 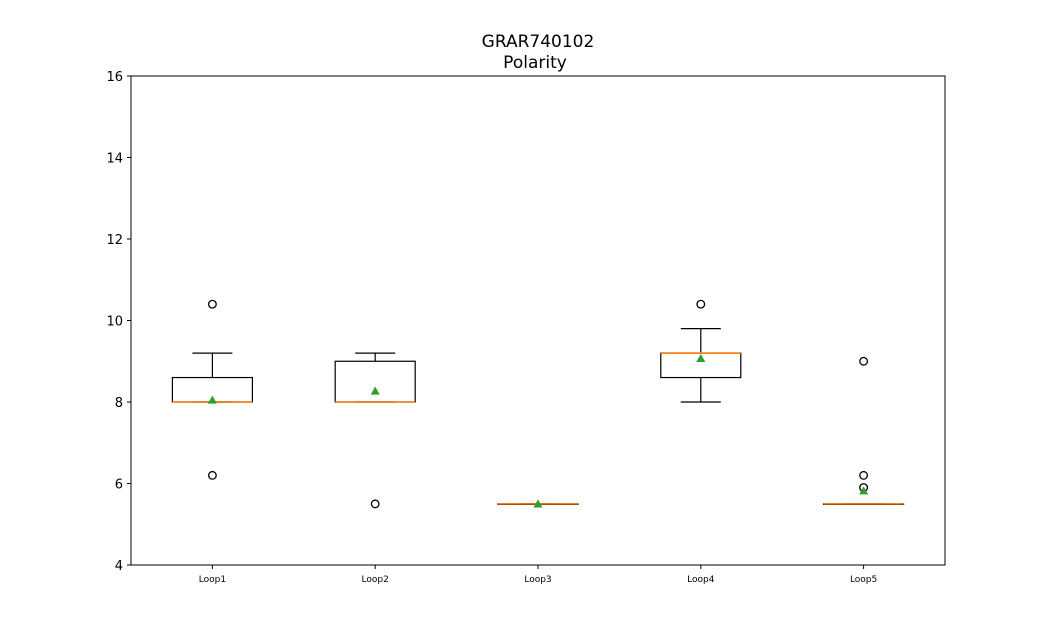 I want to click on x-tick-label: Loop5, so click(x=863, y=580).